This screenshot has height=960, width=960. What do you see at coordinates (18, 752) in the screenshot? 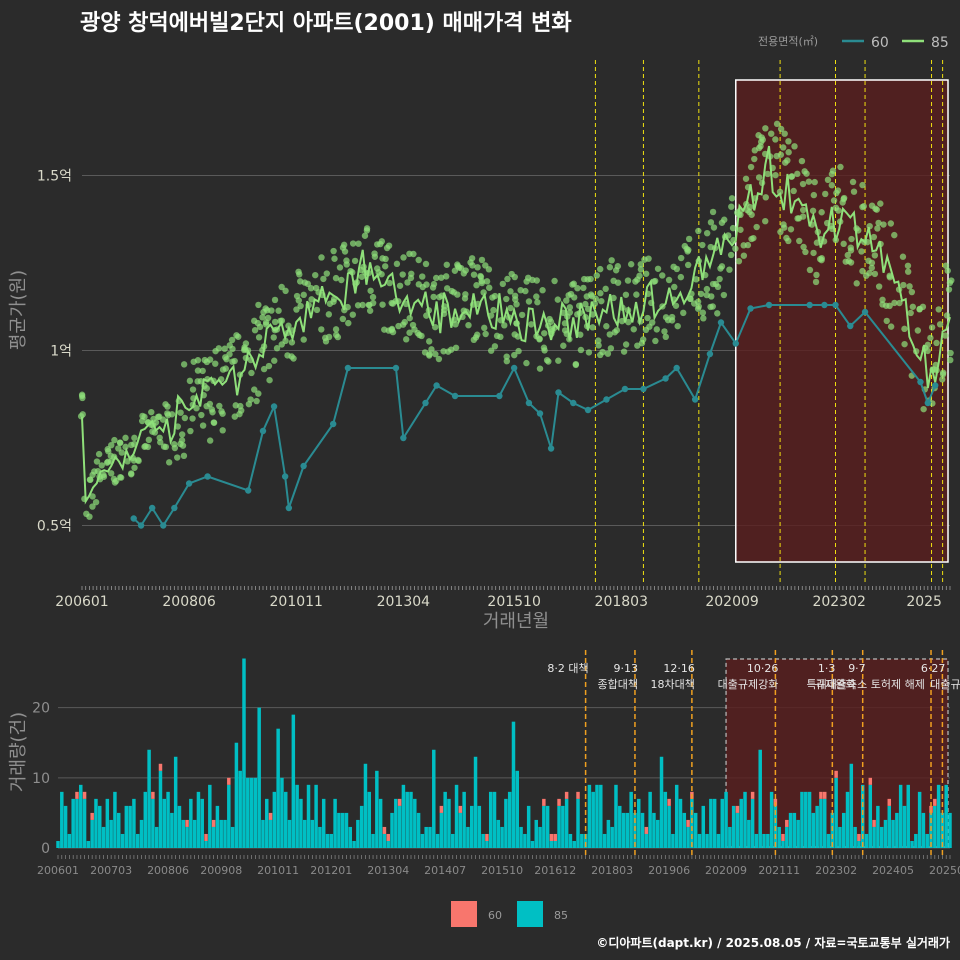
I see `volume-y-axis-title: 거래량(건)` at bounding box center [18, 752].